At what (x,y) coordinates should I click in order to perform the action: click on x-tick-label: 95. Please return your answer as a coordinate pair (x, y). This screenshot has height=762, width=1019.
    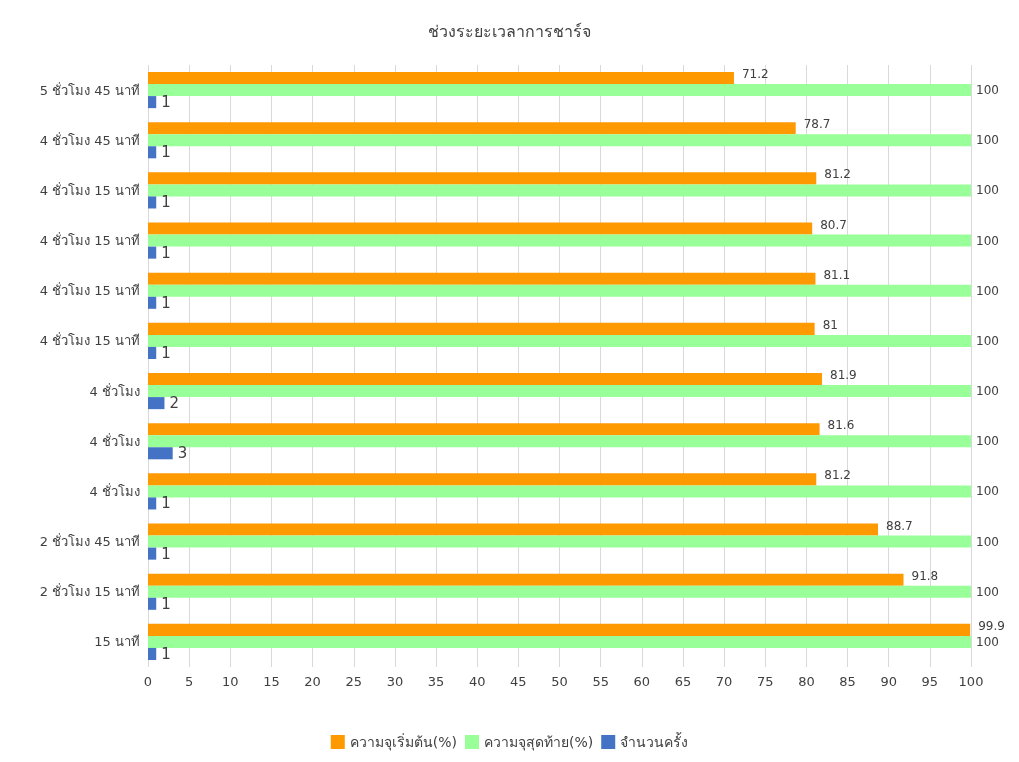
    Looking at the image, I should click on (930, 681).